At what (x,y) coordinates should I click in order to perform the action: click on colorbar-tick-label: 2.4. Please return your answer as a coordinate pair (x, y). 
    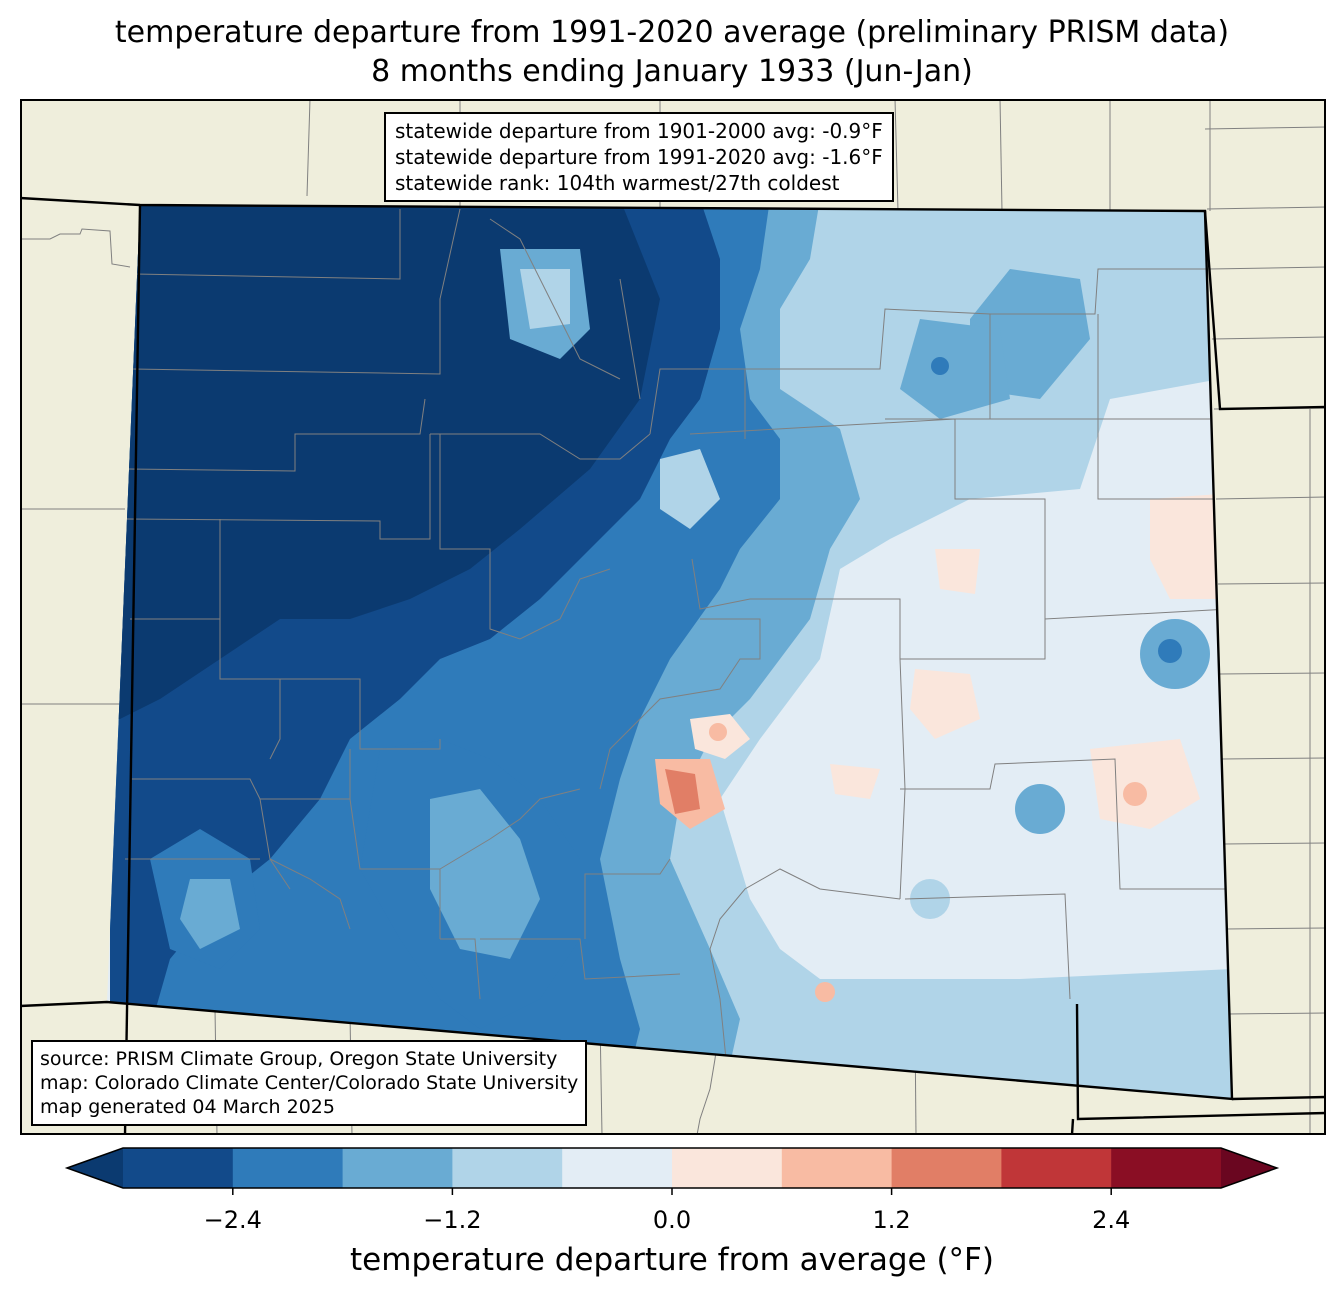
    Looking at the image, I should click on (1111, 1220).